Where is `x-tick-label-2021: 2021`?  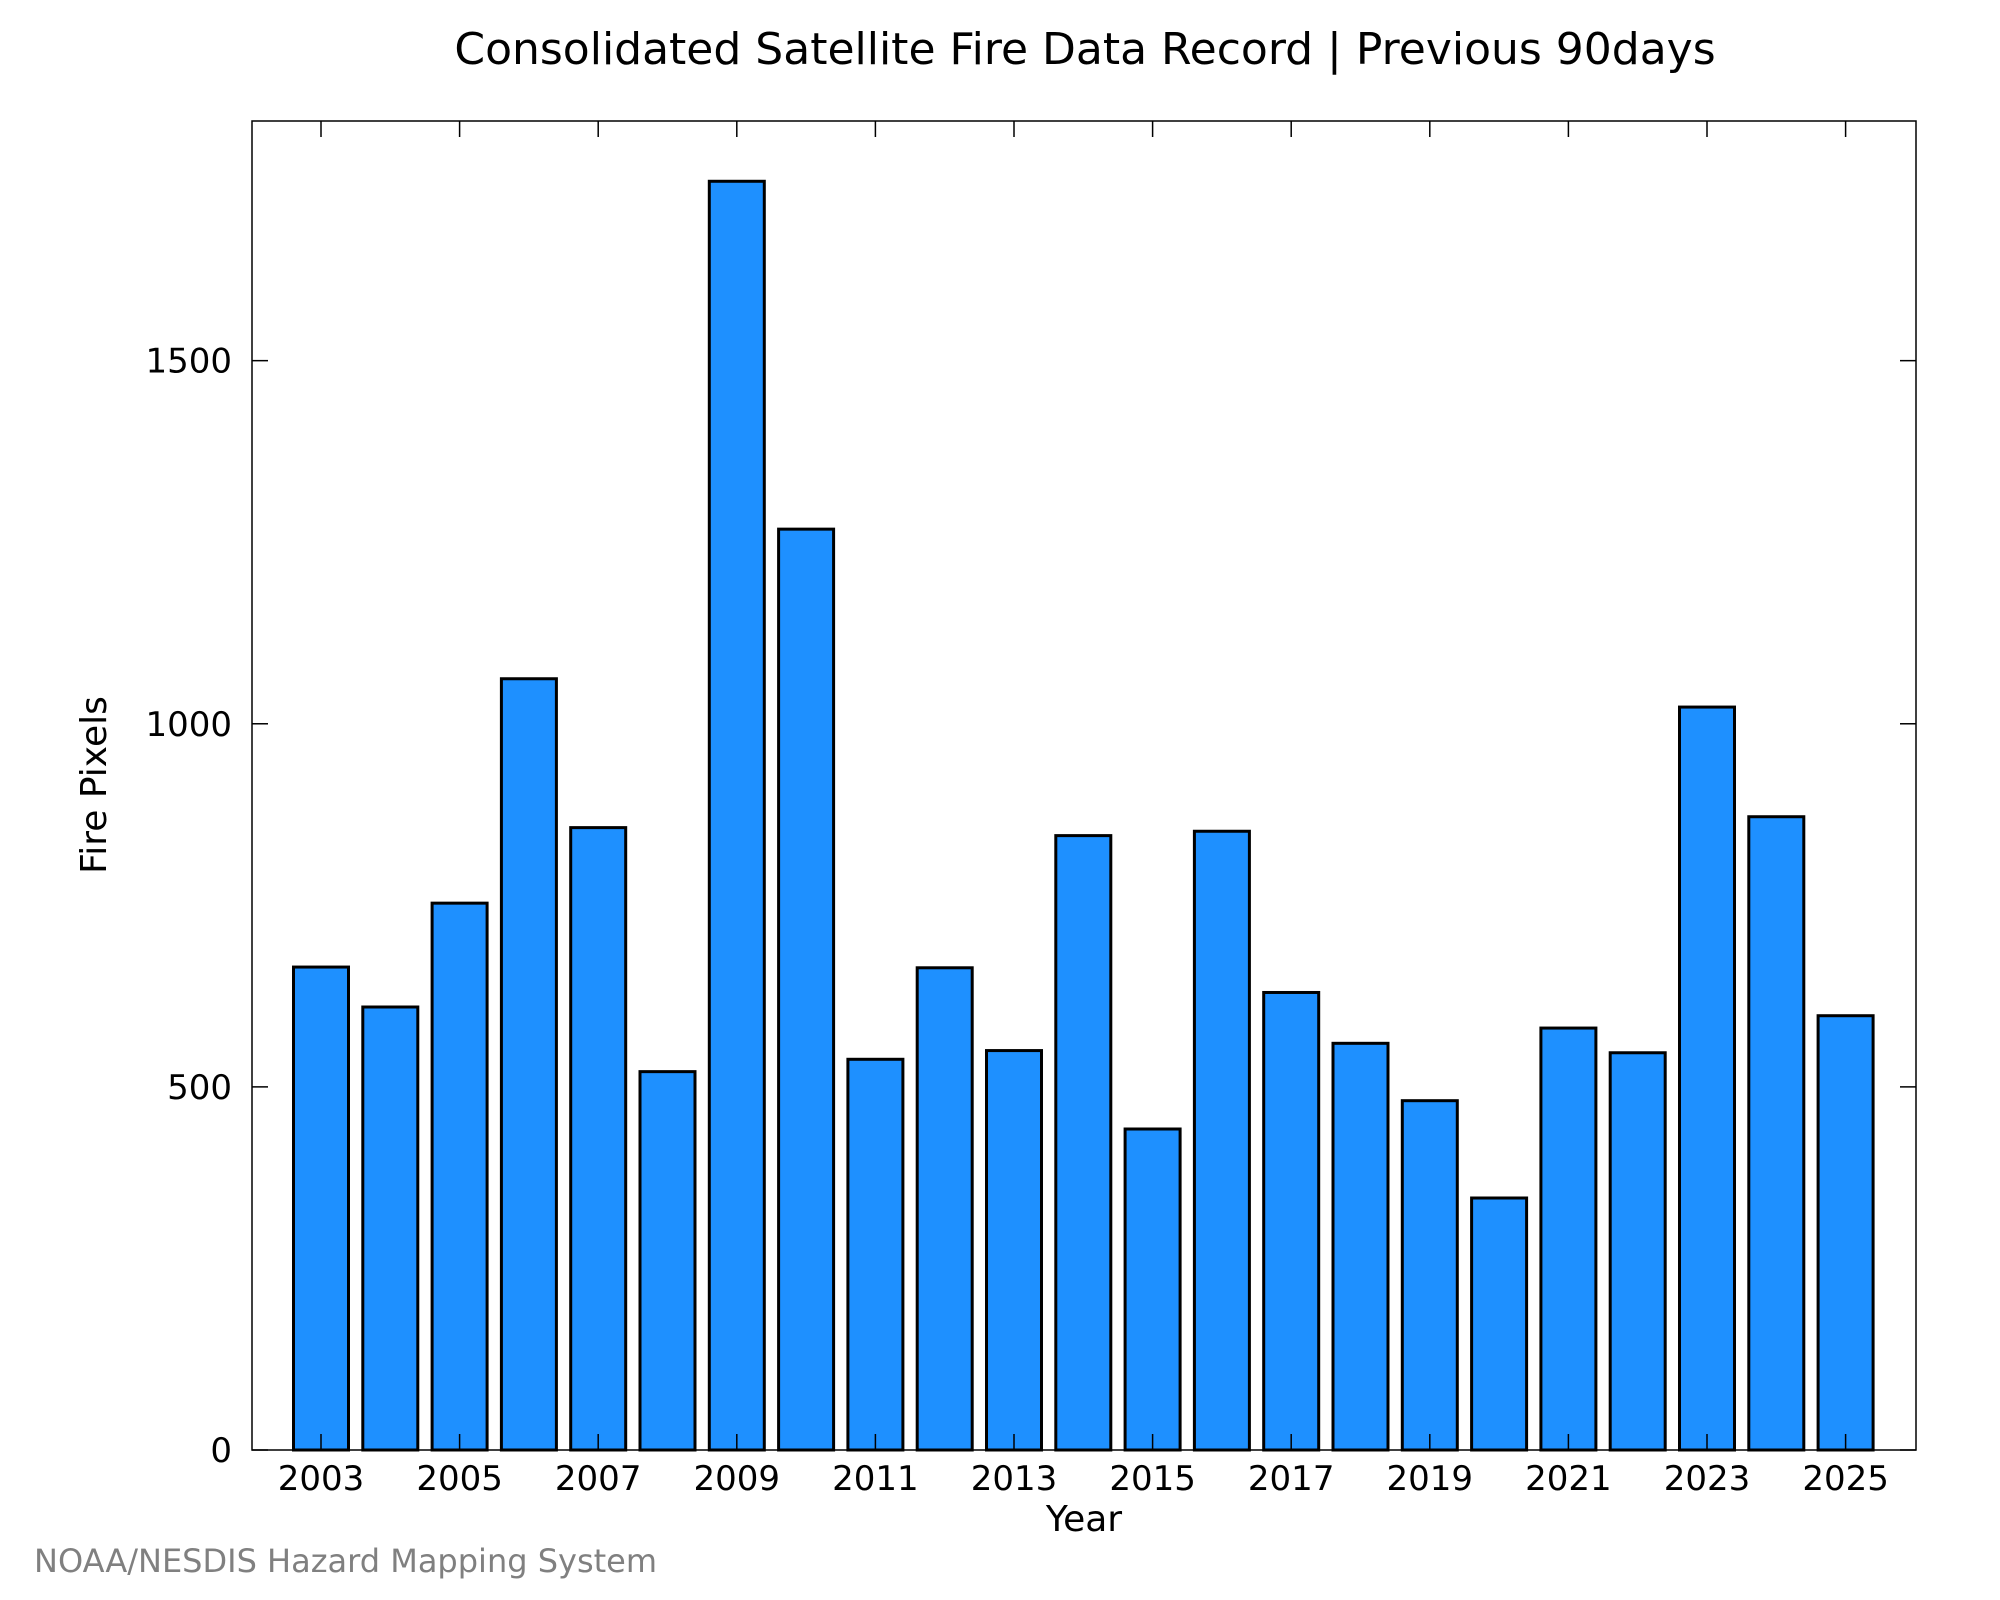
x-tick-label-2021: 2021 is located at coordinates (1568, 1479).